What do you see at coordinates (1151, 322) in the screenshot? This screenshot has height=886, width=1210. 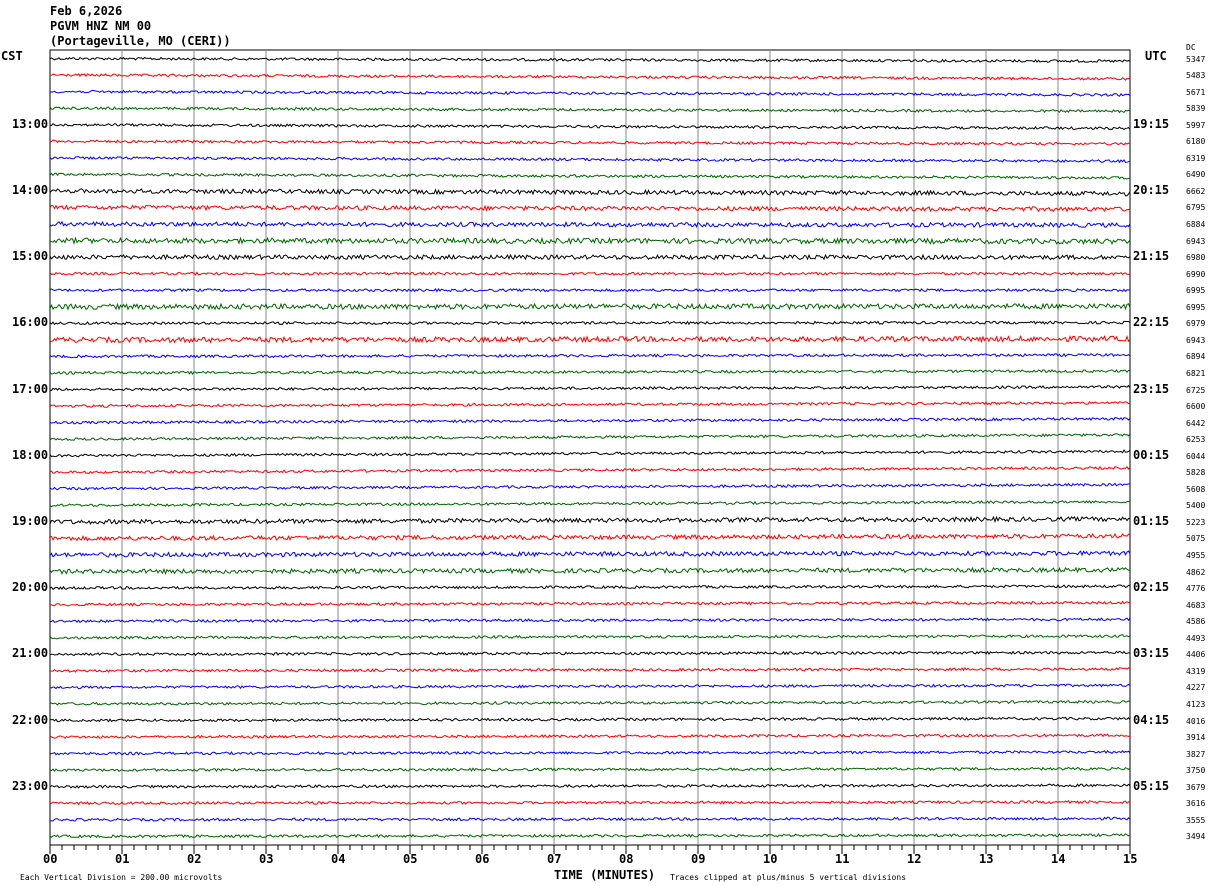 I see `utc-hour-label: 22:15` at bounding box center [1151, 322].